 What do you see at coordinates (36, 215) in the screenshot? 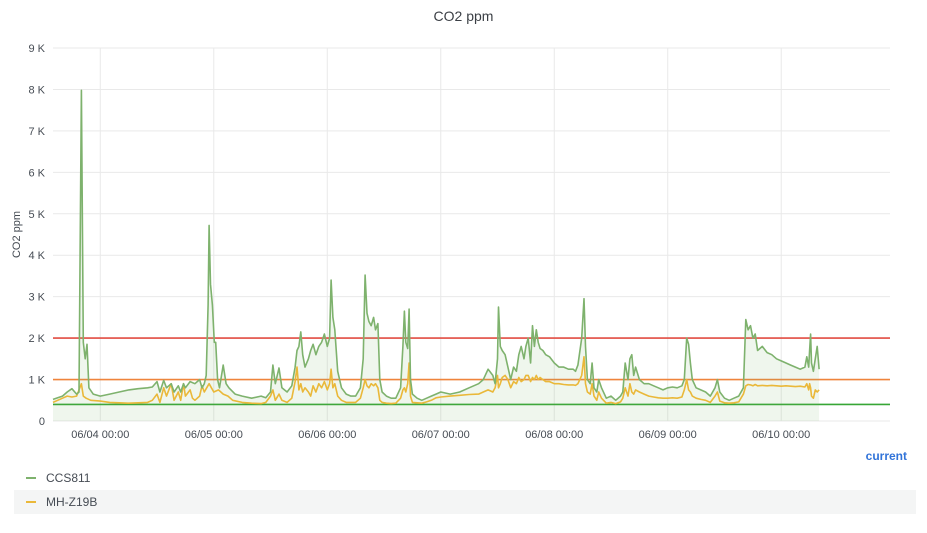
I see `y-tick-label: 5 K` at bounding box center [36, 215].